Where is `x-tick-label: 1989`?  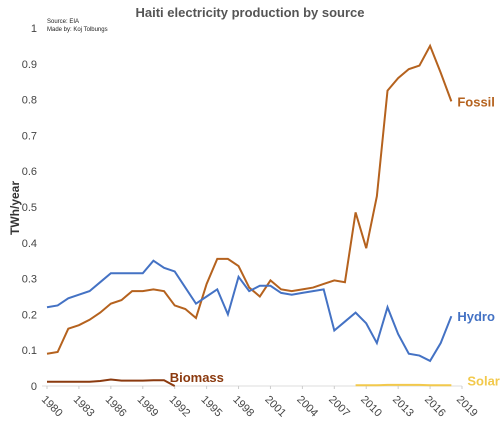
x-tick-label: 1989 is located at coordinates (148, 407).